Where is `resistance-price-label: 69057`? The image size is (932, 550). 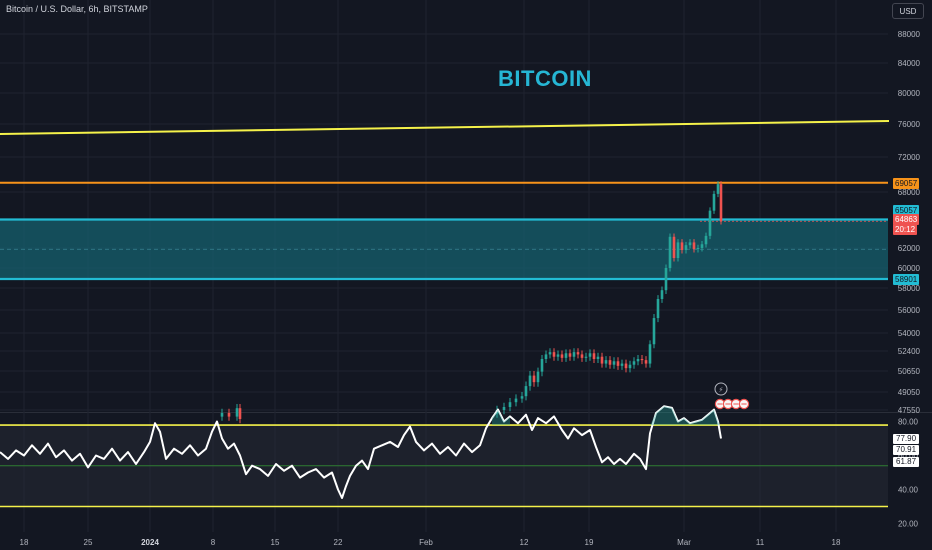 resistance-price-label: 69057 is located at coordinates (906, 183).